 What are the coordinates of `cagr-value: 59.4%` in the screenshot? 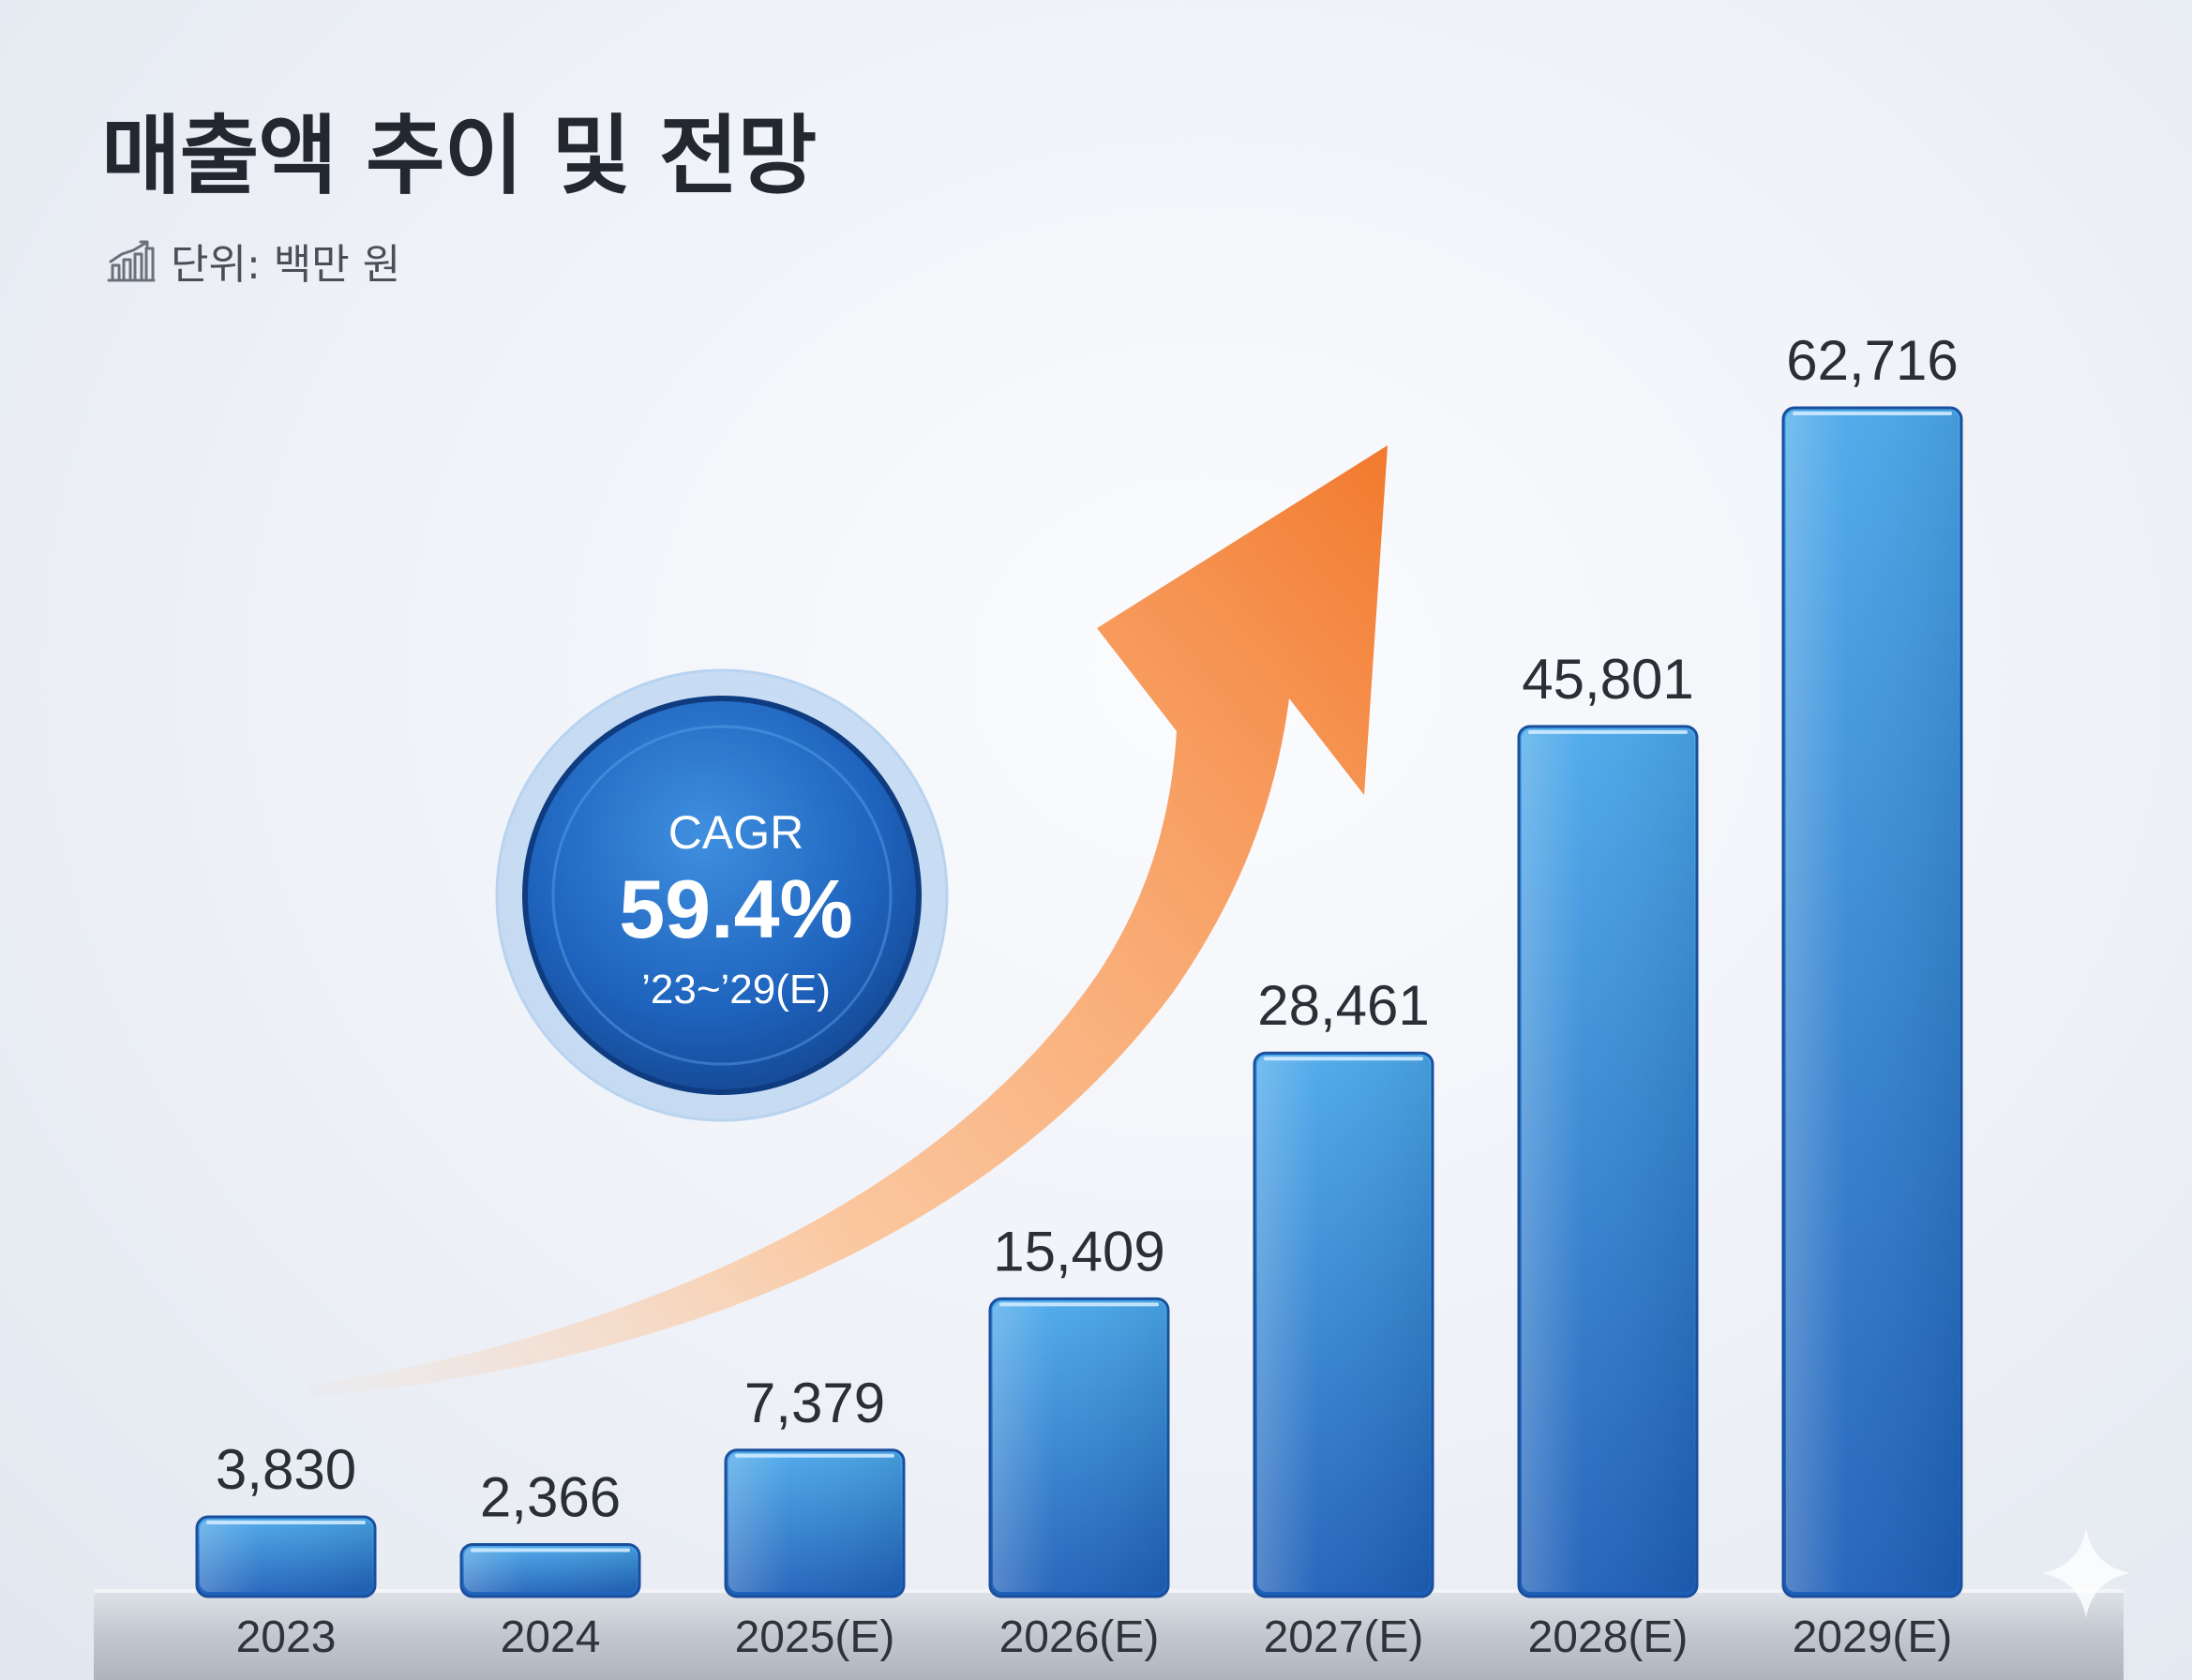 It's located at (736, 908).